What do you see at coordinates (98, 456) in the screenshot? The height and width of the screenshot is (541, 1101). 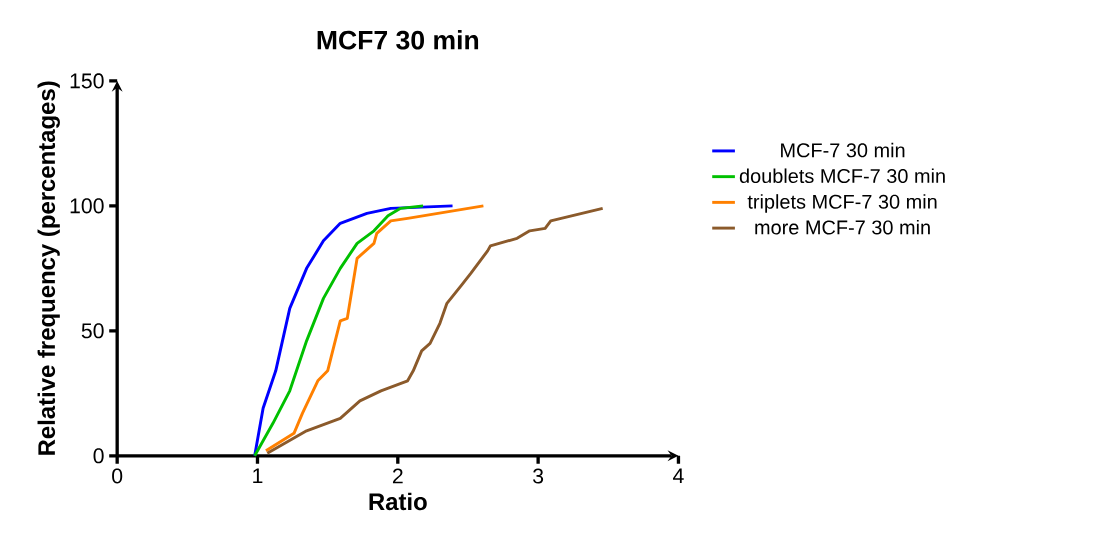 I see `y-tick-label: 0` at bounding box center [98, 456].